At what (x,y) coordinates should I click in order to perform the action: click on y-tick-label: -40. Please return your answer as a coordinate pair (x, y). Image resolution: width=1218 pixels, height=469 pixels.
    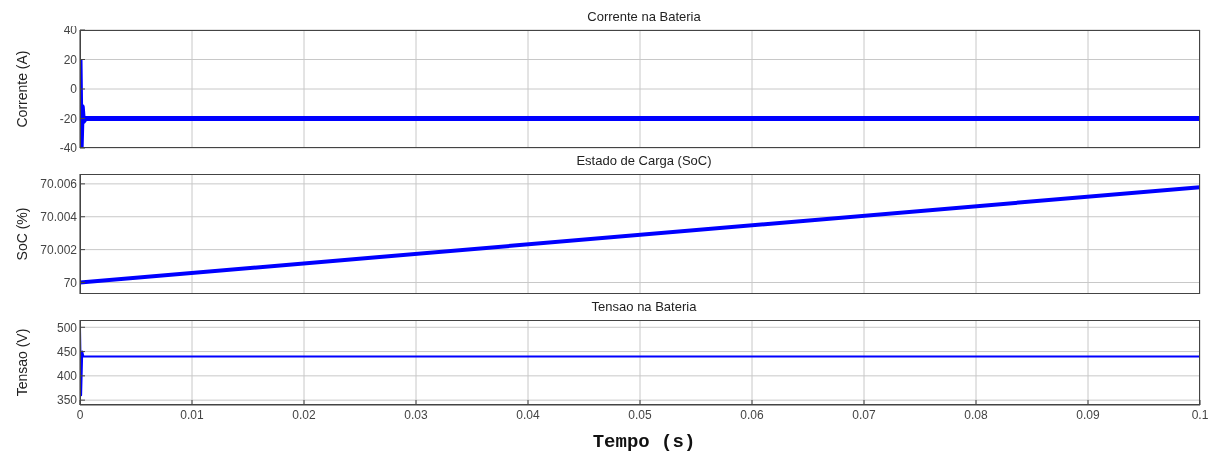
    Looking at the image, I should click on (68, 148).